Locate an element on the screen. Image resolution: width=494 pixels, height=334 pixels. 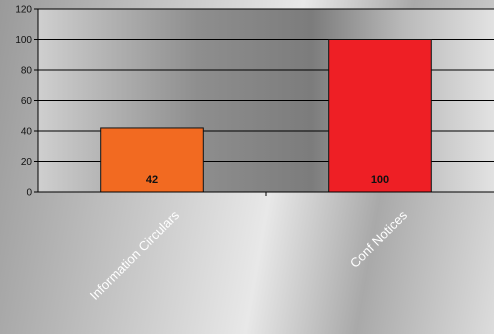
y-tick-label: 80 is located at coordinates (27, 71).